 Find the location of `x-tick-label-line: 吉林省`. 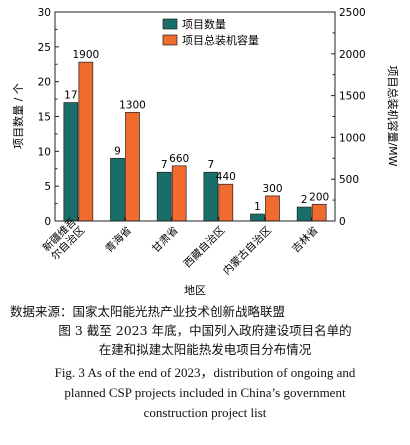

x-tick-label-line: 吉林省 is located at coordinates (304, 239).